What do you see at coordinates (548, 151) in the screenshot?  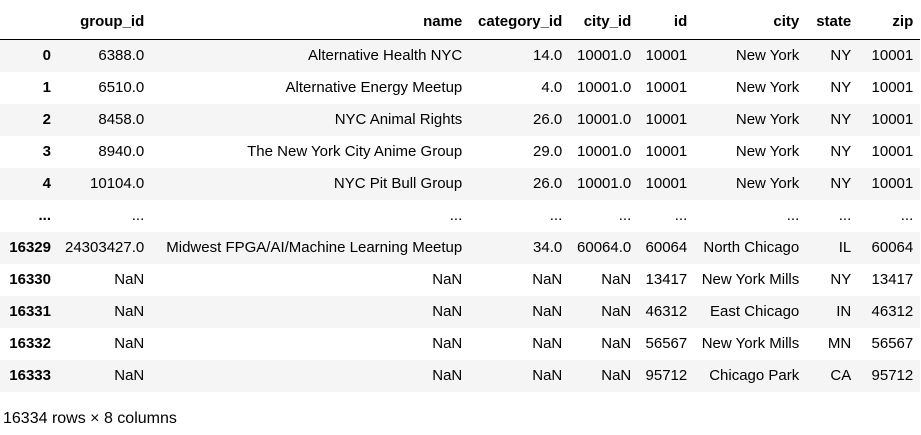 I see `table-cell: 29.0` at bounding box center [548, 151].